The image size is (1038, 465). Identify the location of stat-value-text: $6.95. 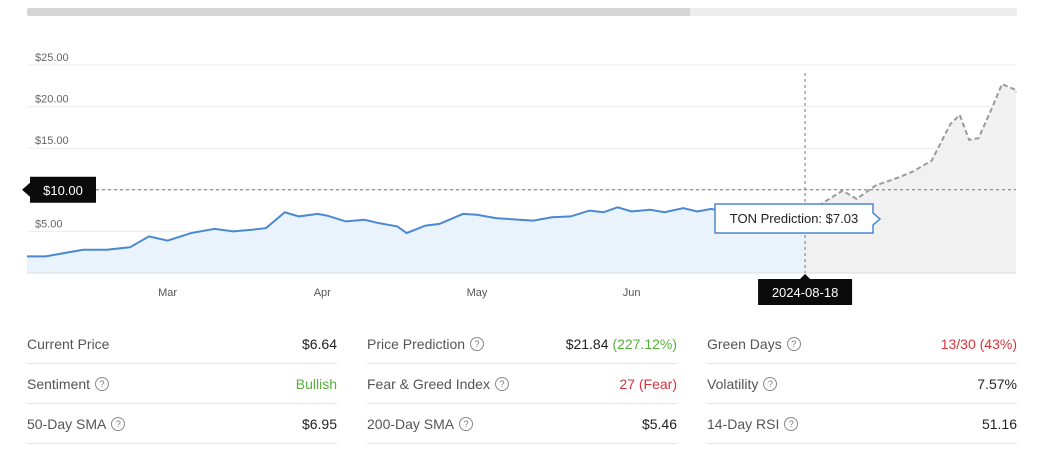
(319, 423).